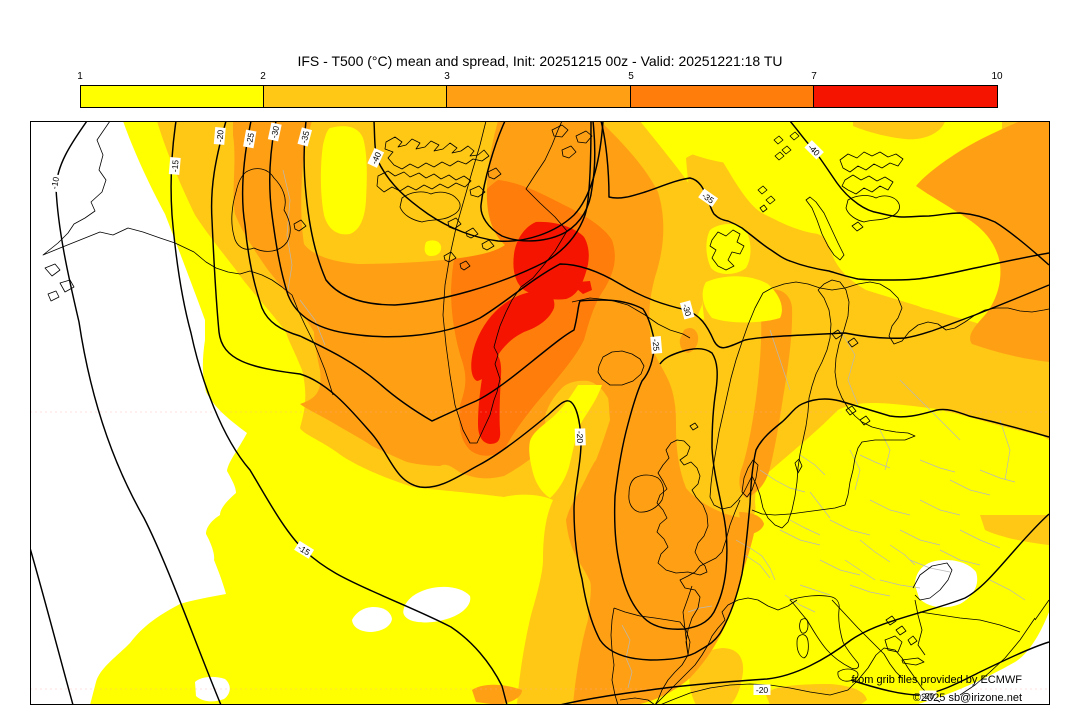 This screenshot has height=718, width=1080. Describe the element at coordinates (174, 165) in the screenshot. I see `svg-text: -15` at that location.